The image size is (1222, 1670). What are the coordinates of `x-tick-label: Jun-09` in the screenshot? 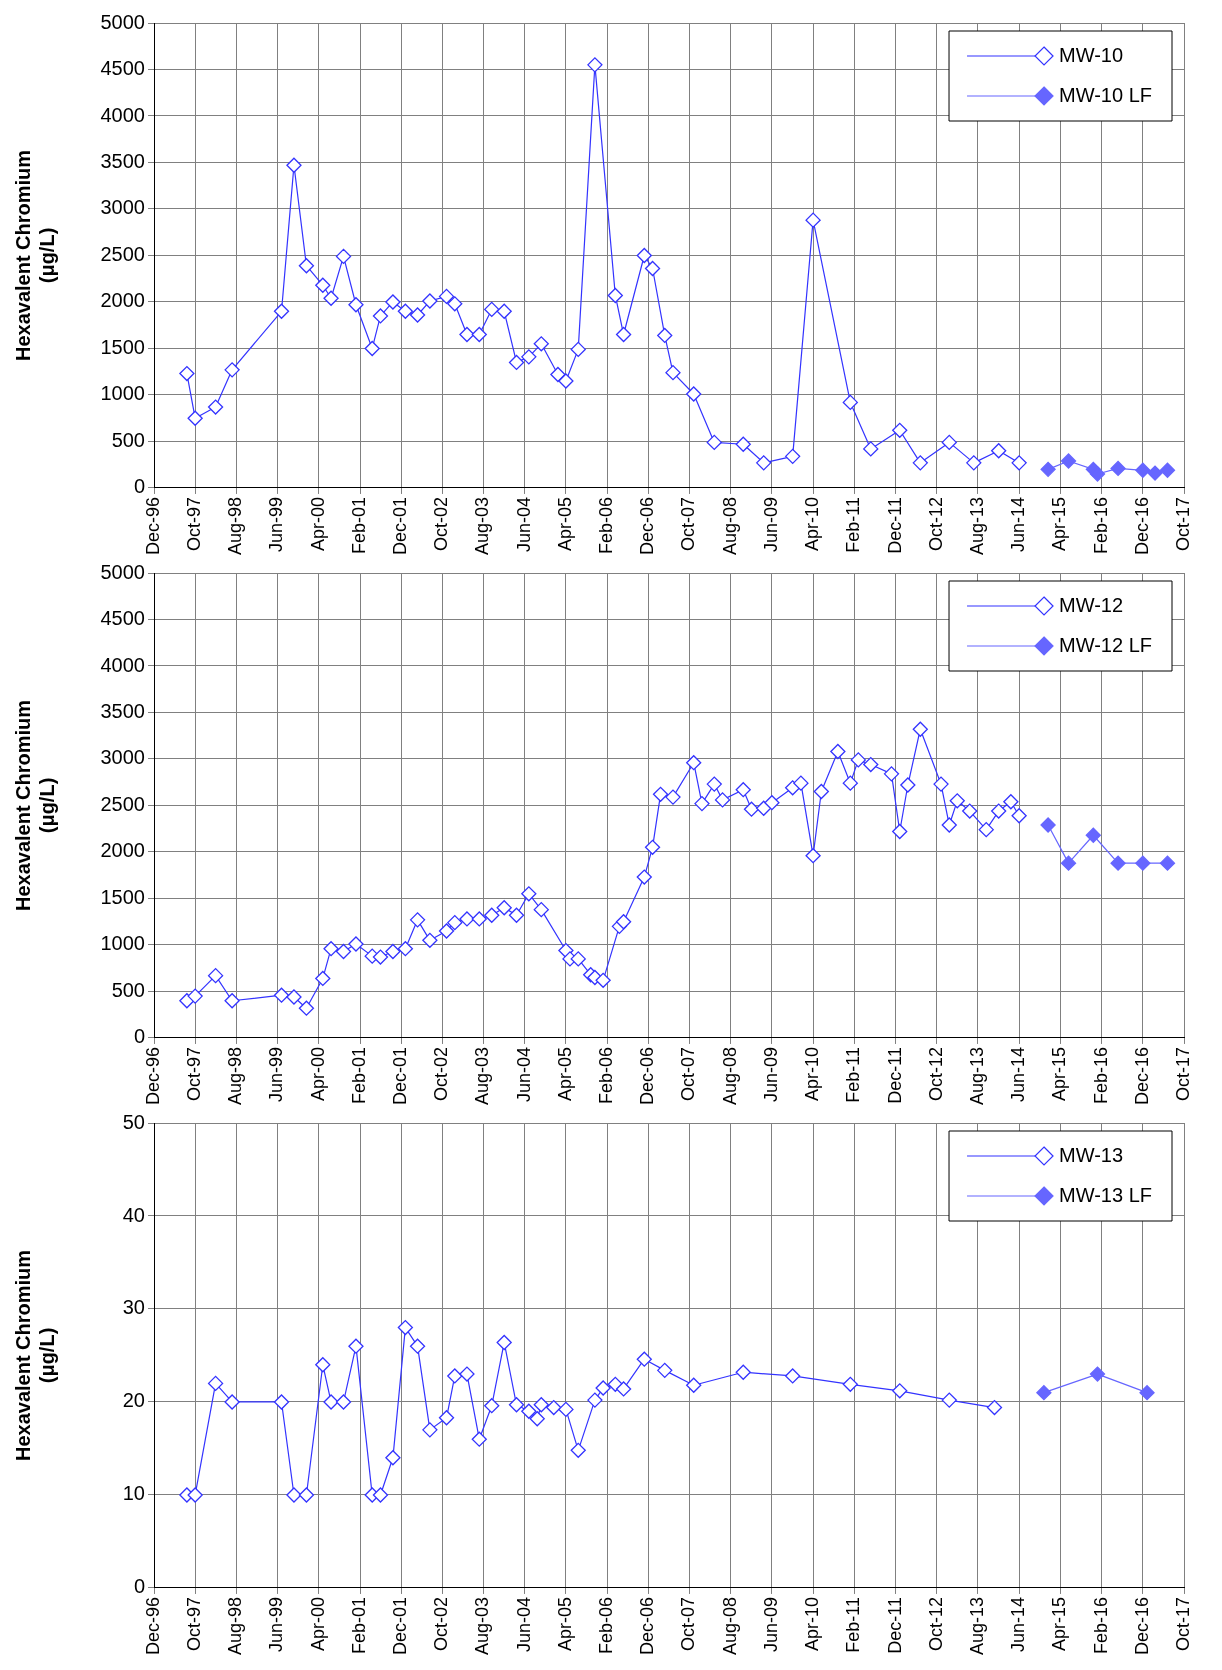 It's located at (770, 524).